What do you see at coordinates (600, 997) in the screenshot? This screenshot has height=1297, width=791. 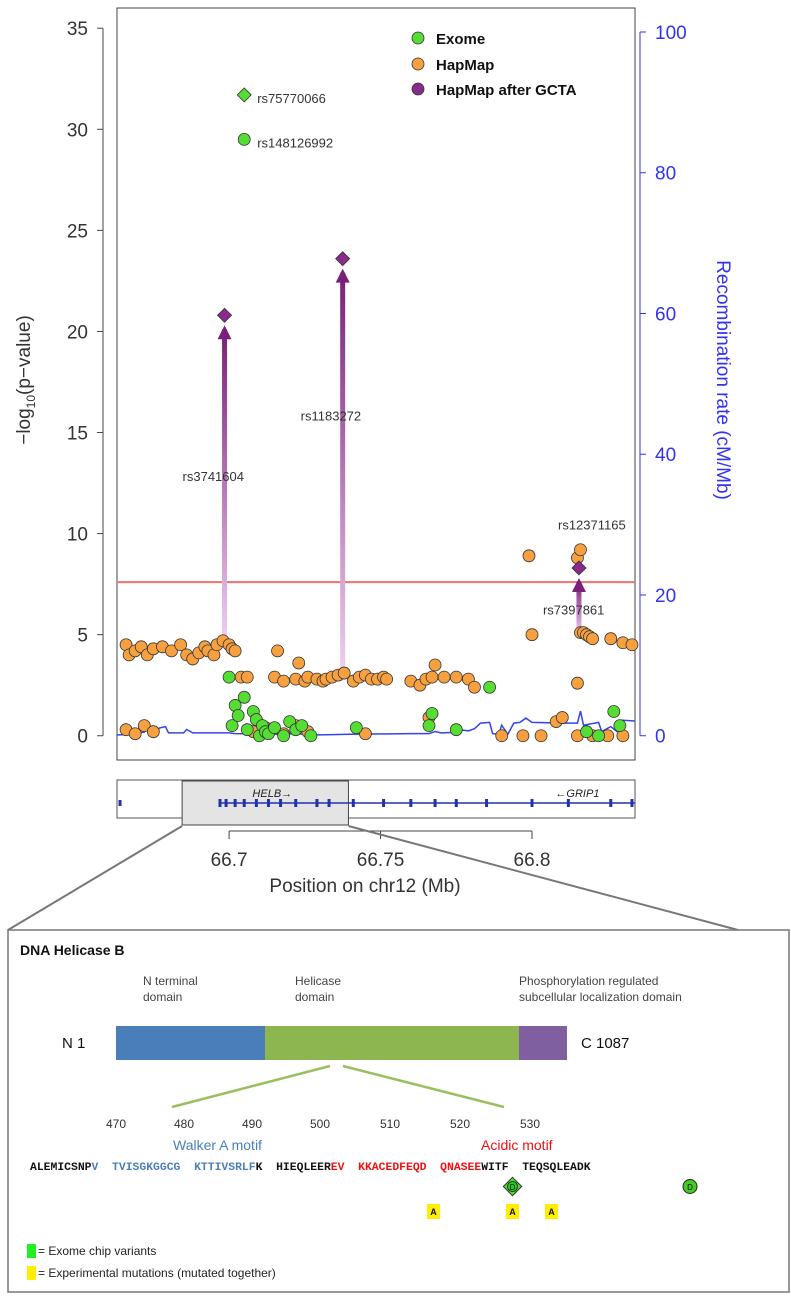 I see `domain-label-phospho-2: subcellular localization domain` at bounding box center [600, 997].